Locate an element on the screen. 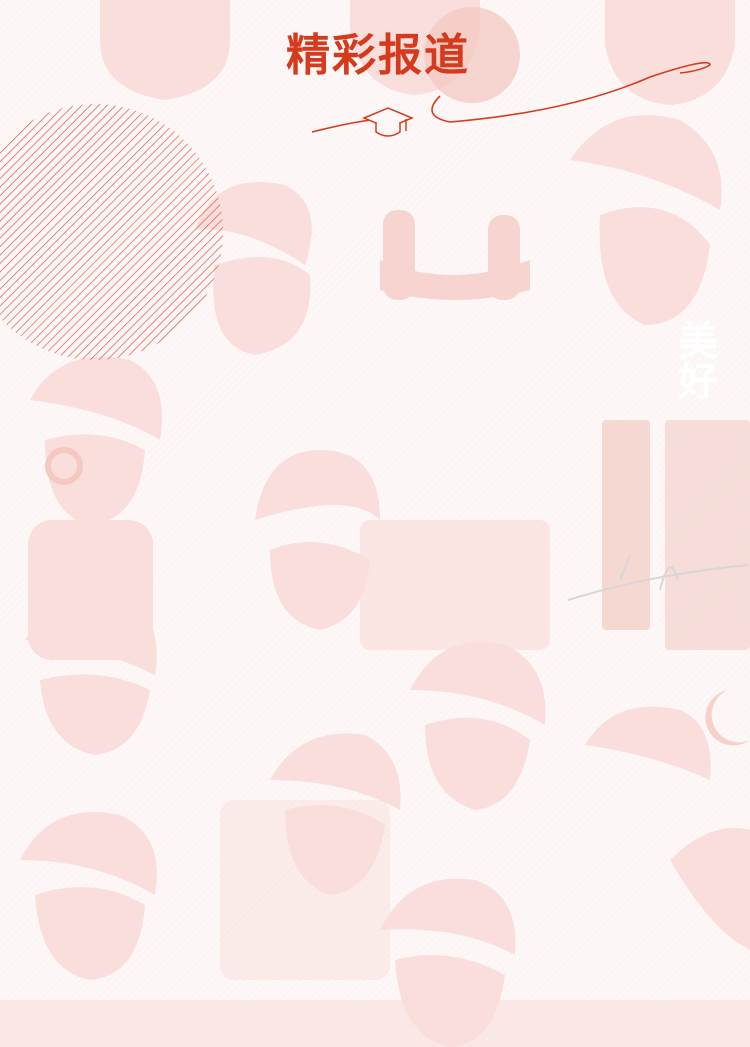  scribble-decoration is located at coordinates (658, 577).